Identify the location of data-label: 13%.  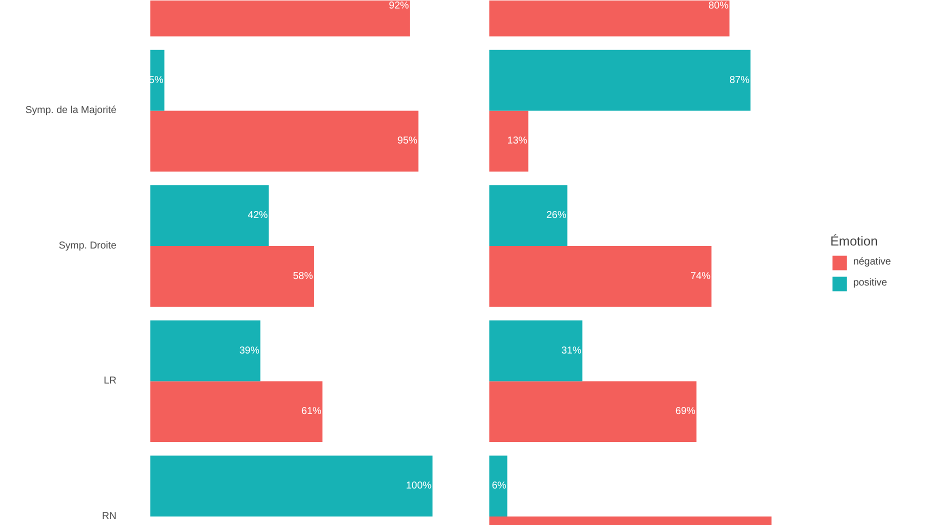
(517, 141).